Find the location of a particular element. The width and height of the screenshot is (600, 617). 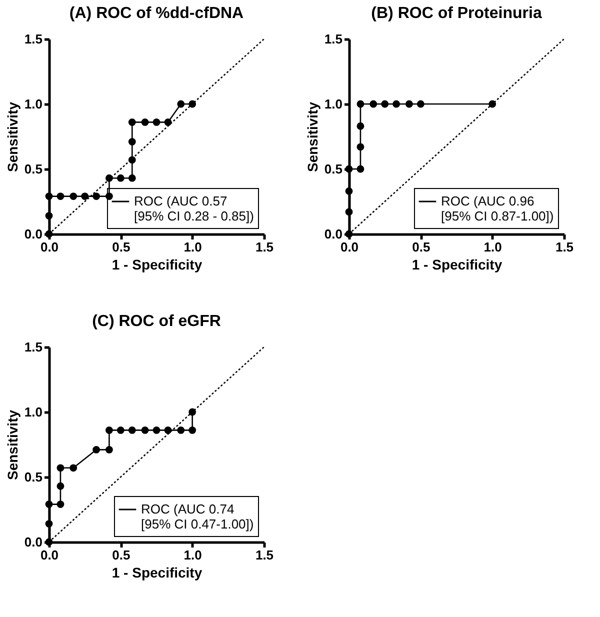

chart-title: (A) ROC of %dd-cfDNA is located at coordinates (156, 13).